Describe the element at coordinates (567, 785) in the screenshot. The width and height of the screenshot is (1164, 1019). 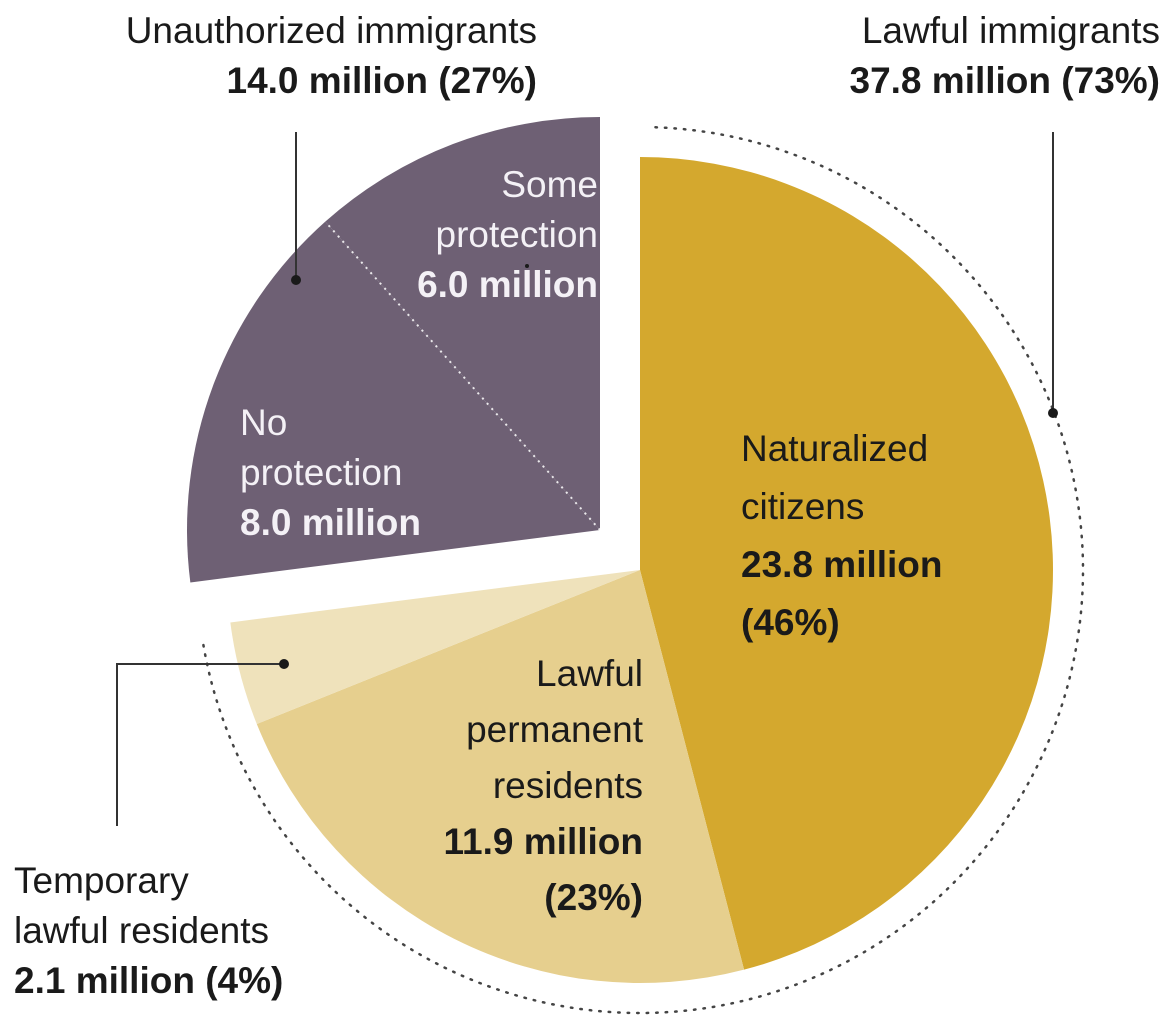
I see `lpr-name-line-3: residents` at that location.